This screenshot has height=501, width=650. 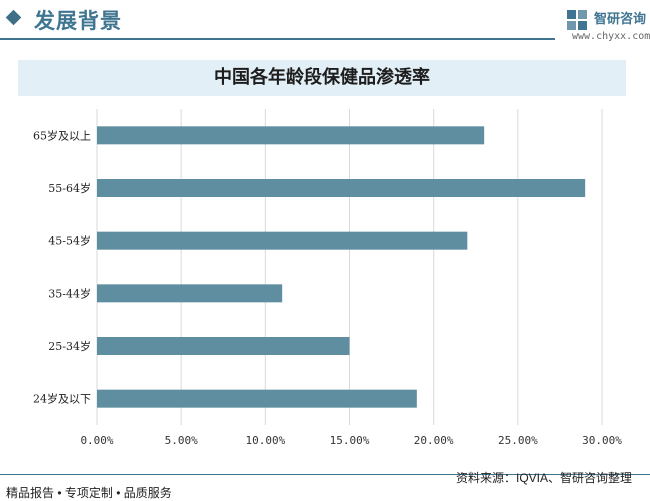 I want to click on chart-title: 中国各年龄段保健品渗透率, so click(x=322, y=77).